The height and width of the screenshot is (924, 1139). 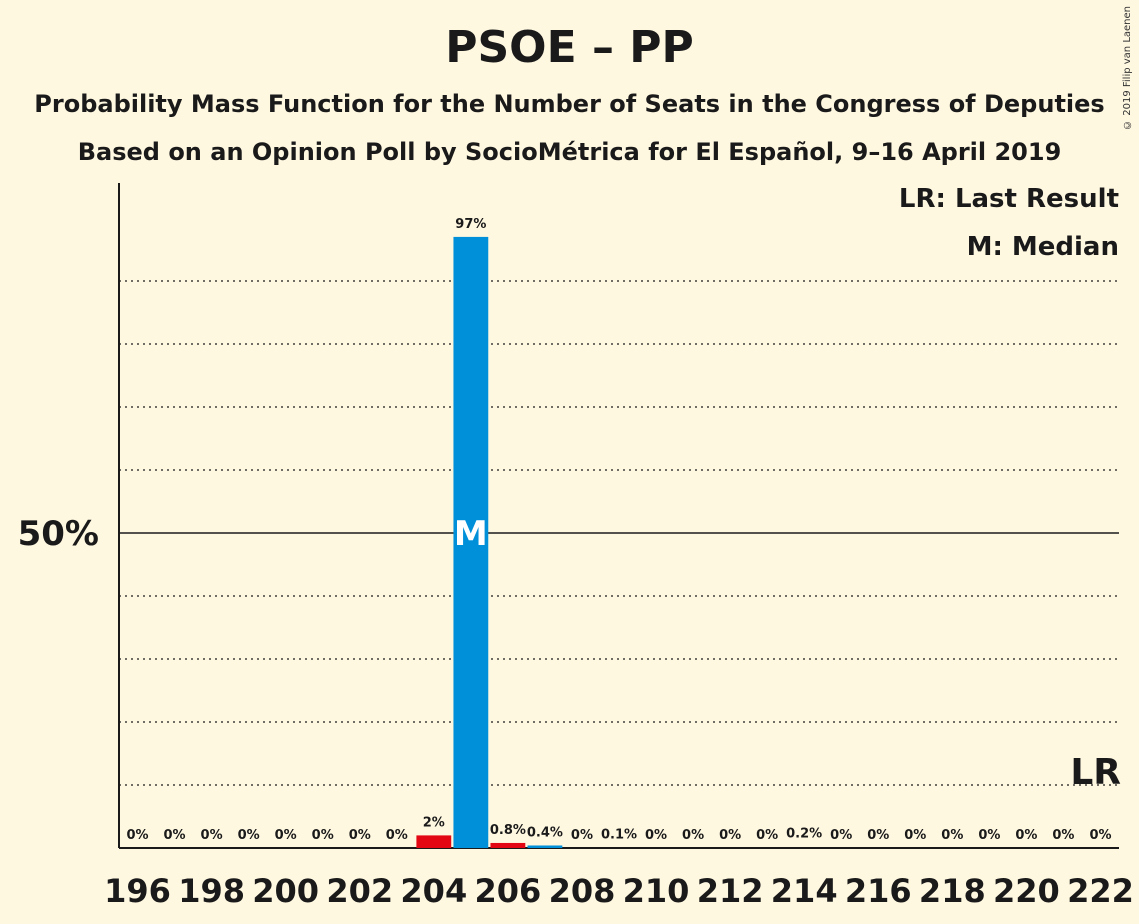 I want to click on last-result-marker: LR, so click(x=1095, y=772).